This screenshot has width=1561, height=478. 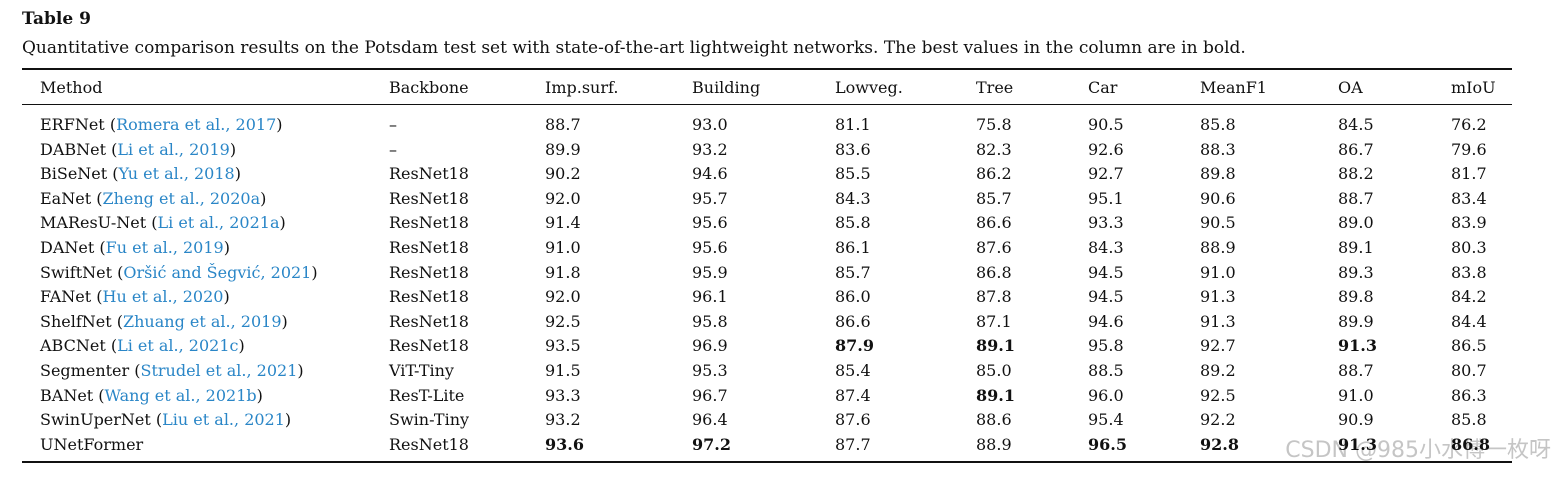 I want to click on cell: 90.2, so click(x=563, y=174).